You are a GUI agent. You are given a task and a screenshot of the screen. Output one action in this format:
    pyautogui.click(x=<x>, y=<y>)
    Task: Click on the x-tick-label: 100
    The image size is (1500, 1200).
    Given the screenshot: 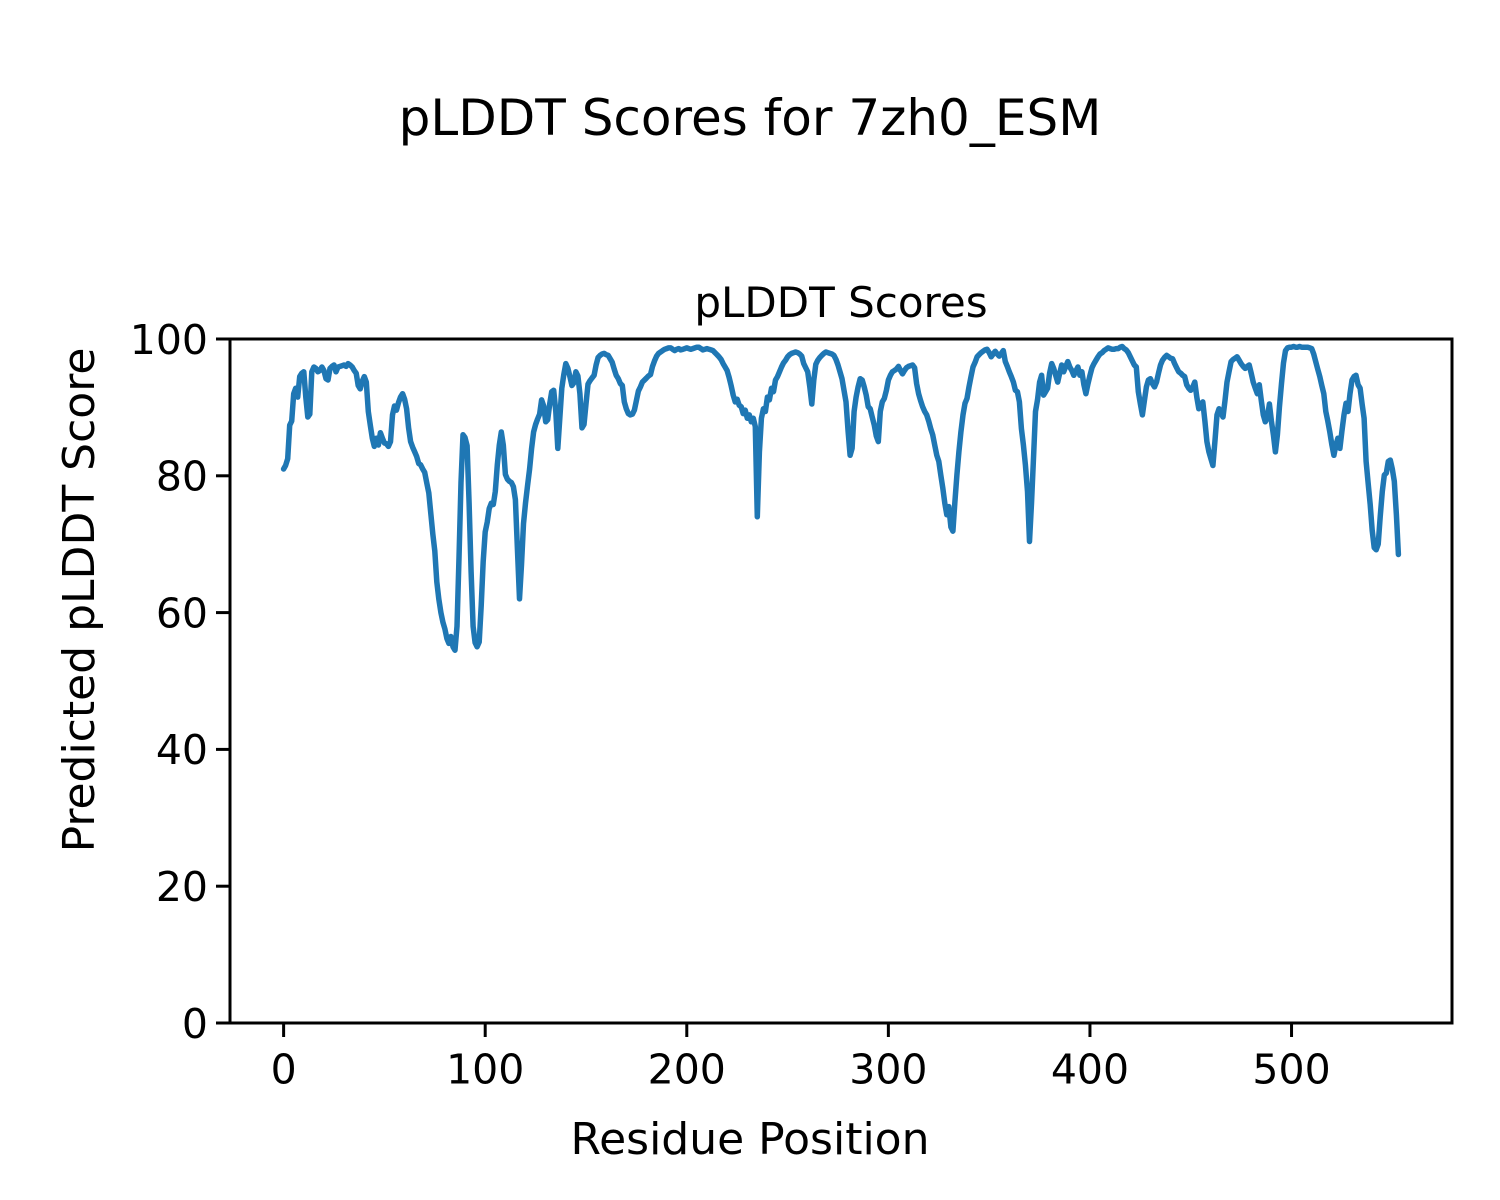 What is the action you would take?
    pyautogui.click(x=485, y=1069)
    